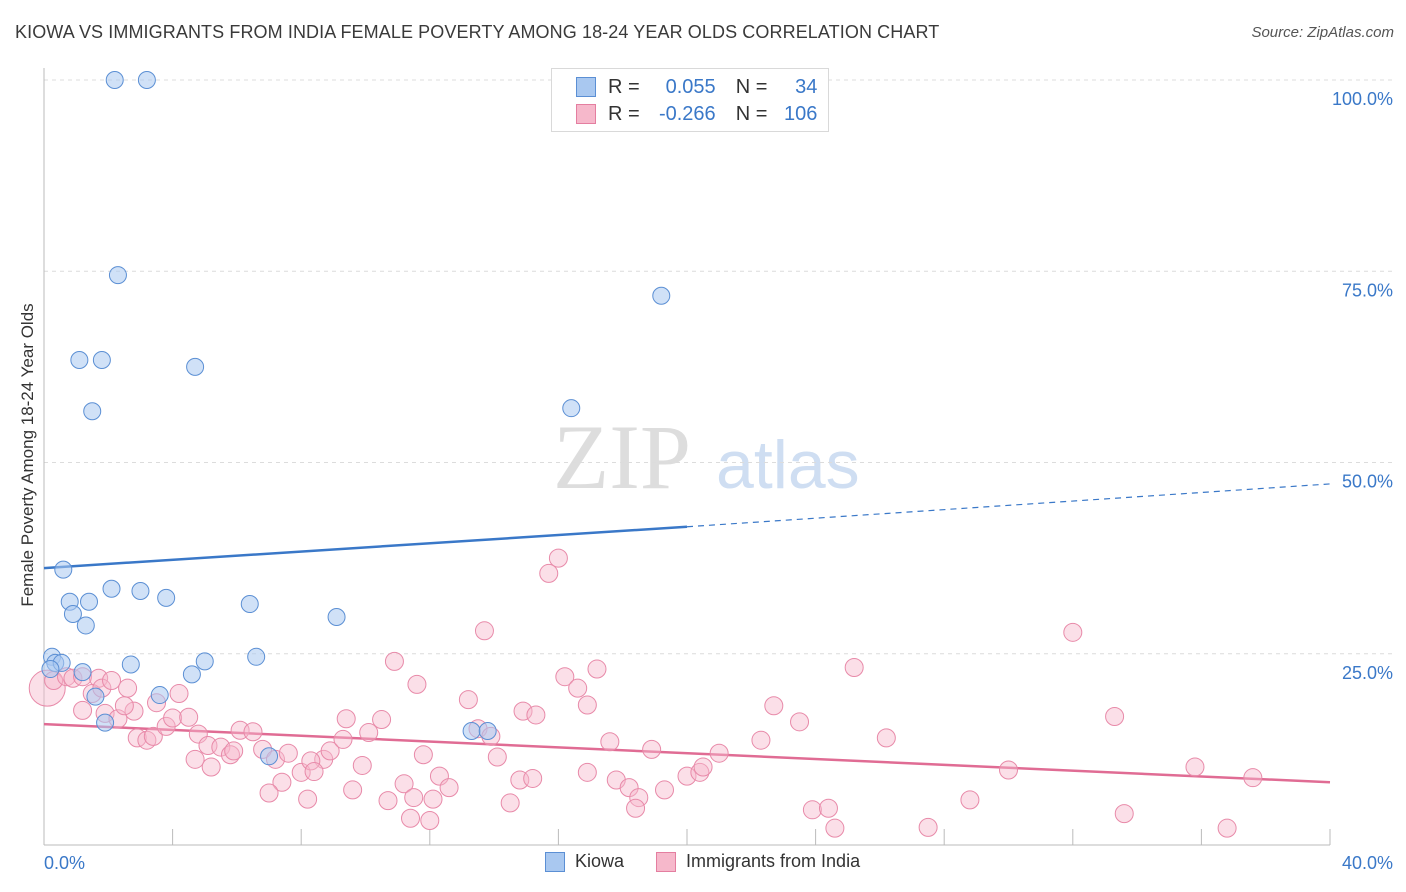 The image size is (1406, 892). Describe the element at coordinates (1367, 482) in the screenshot. I see `y-tick-label: 50.0%` at that location.